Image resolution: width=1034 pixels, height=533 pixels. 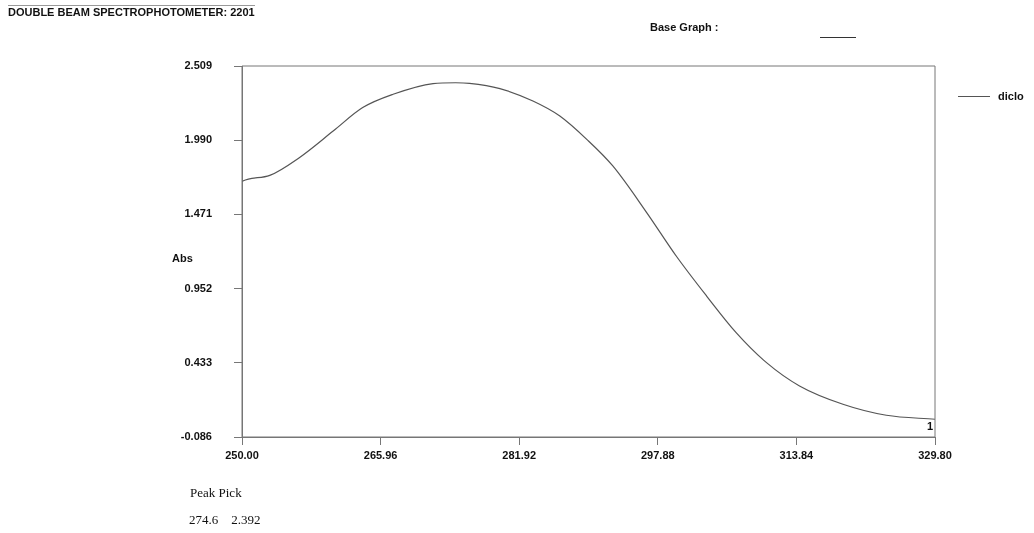 I want to click on x-tick-label: 313.84, so click(x=797, y=454).